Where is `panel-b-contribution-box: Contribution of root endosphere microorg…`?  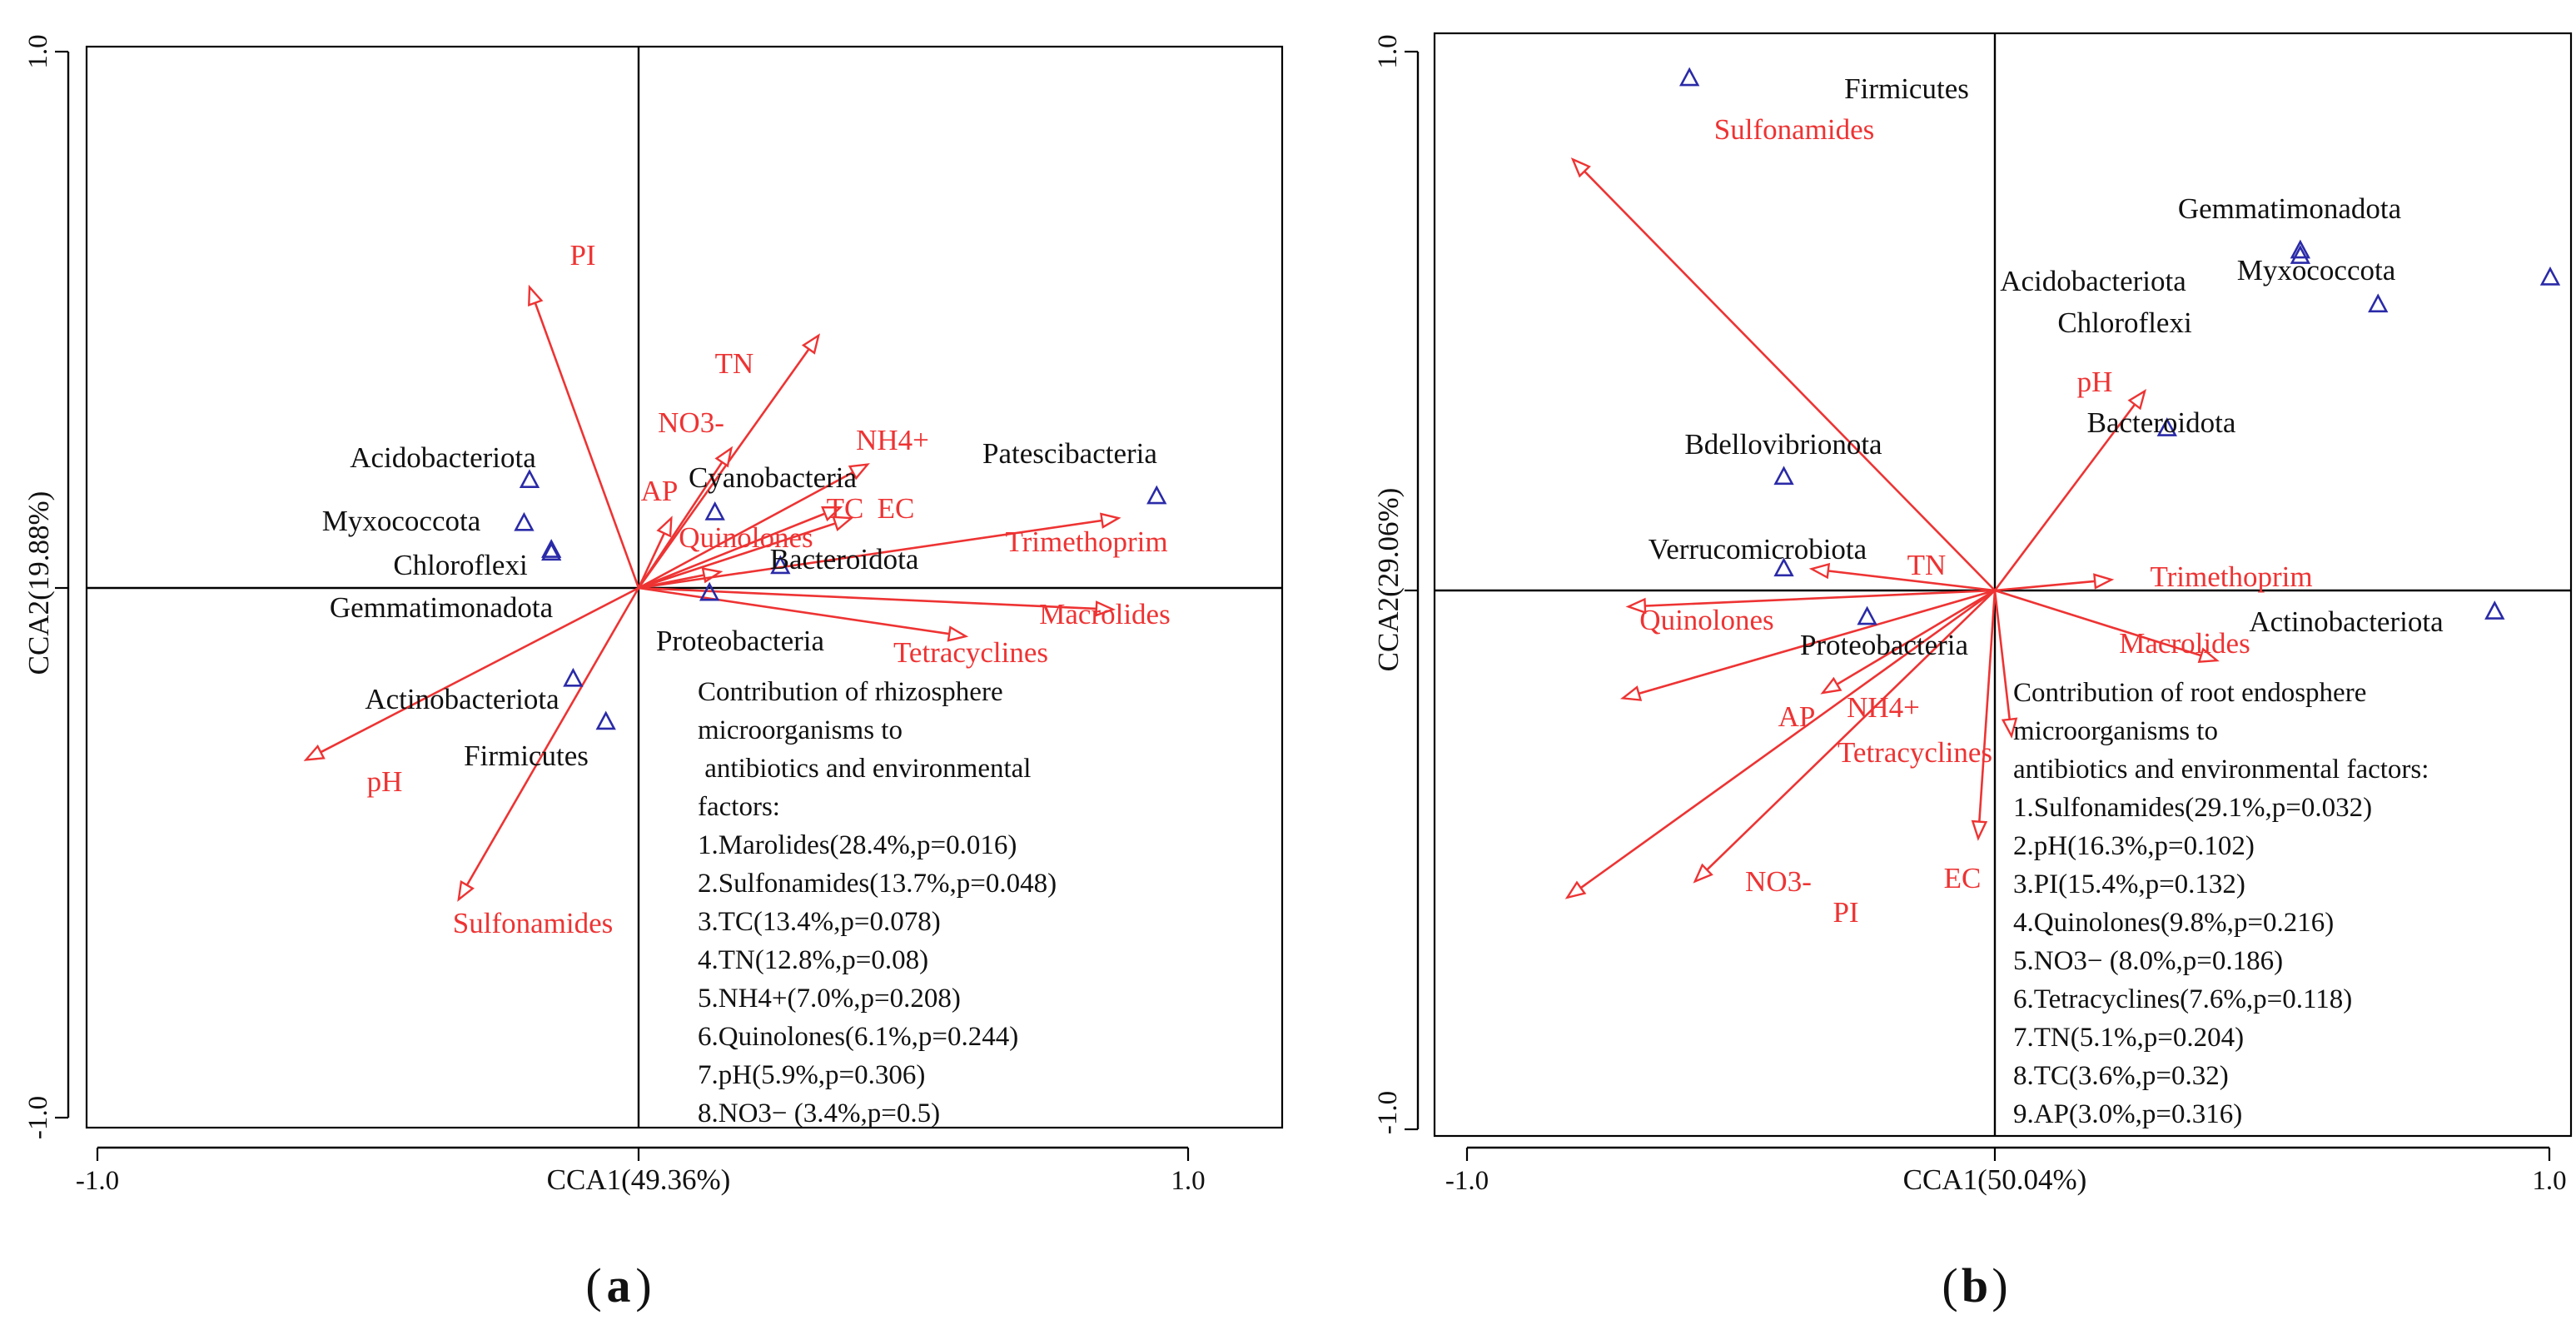
panel-b-contribution-box: Contribution of root endosphere microorg… is located at coordinates (2221, 903).